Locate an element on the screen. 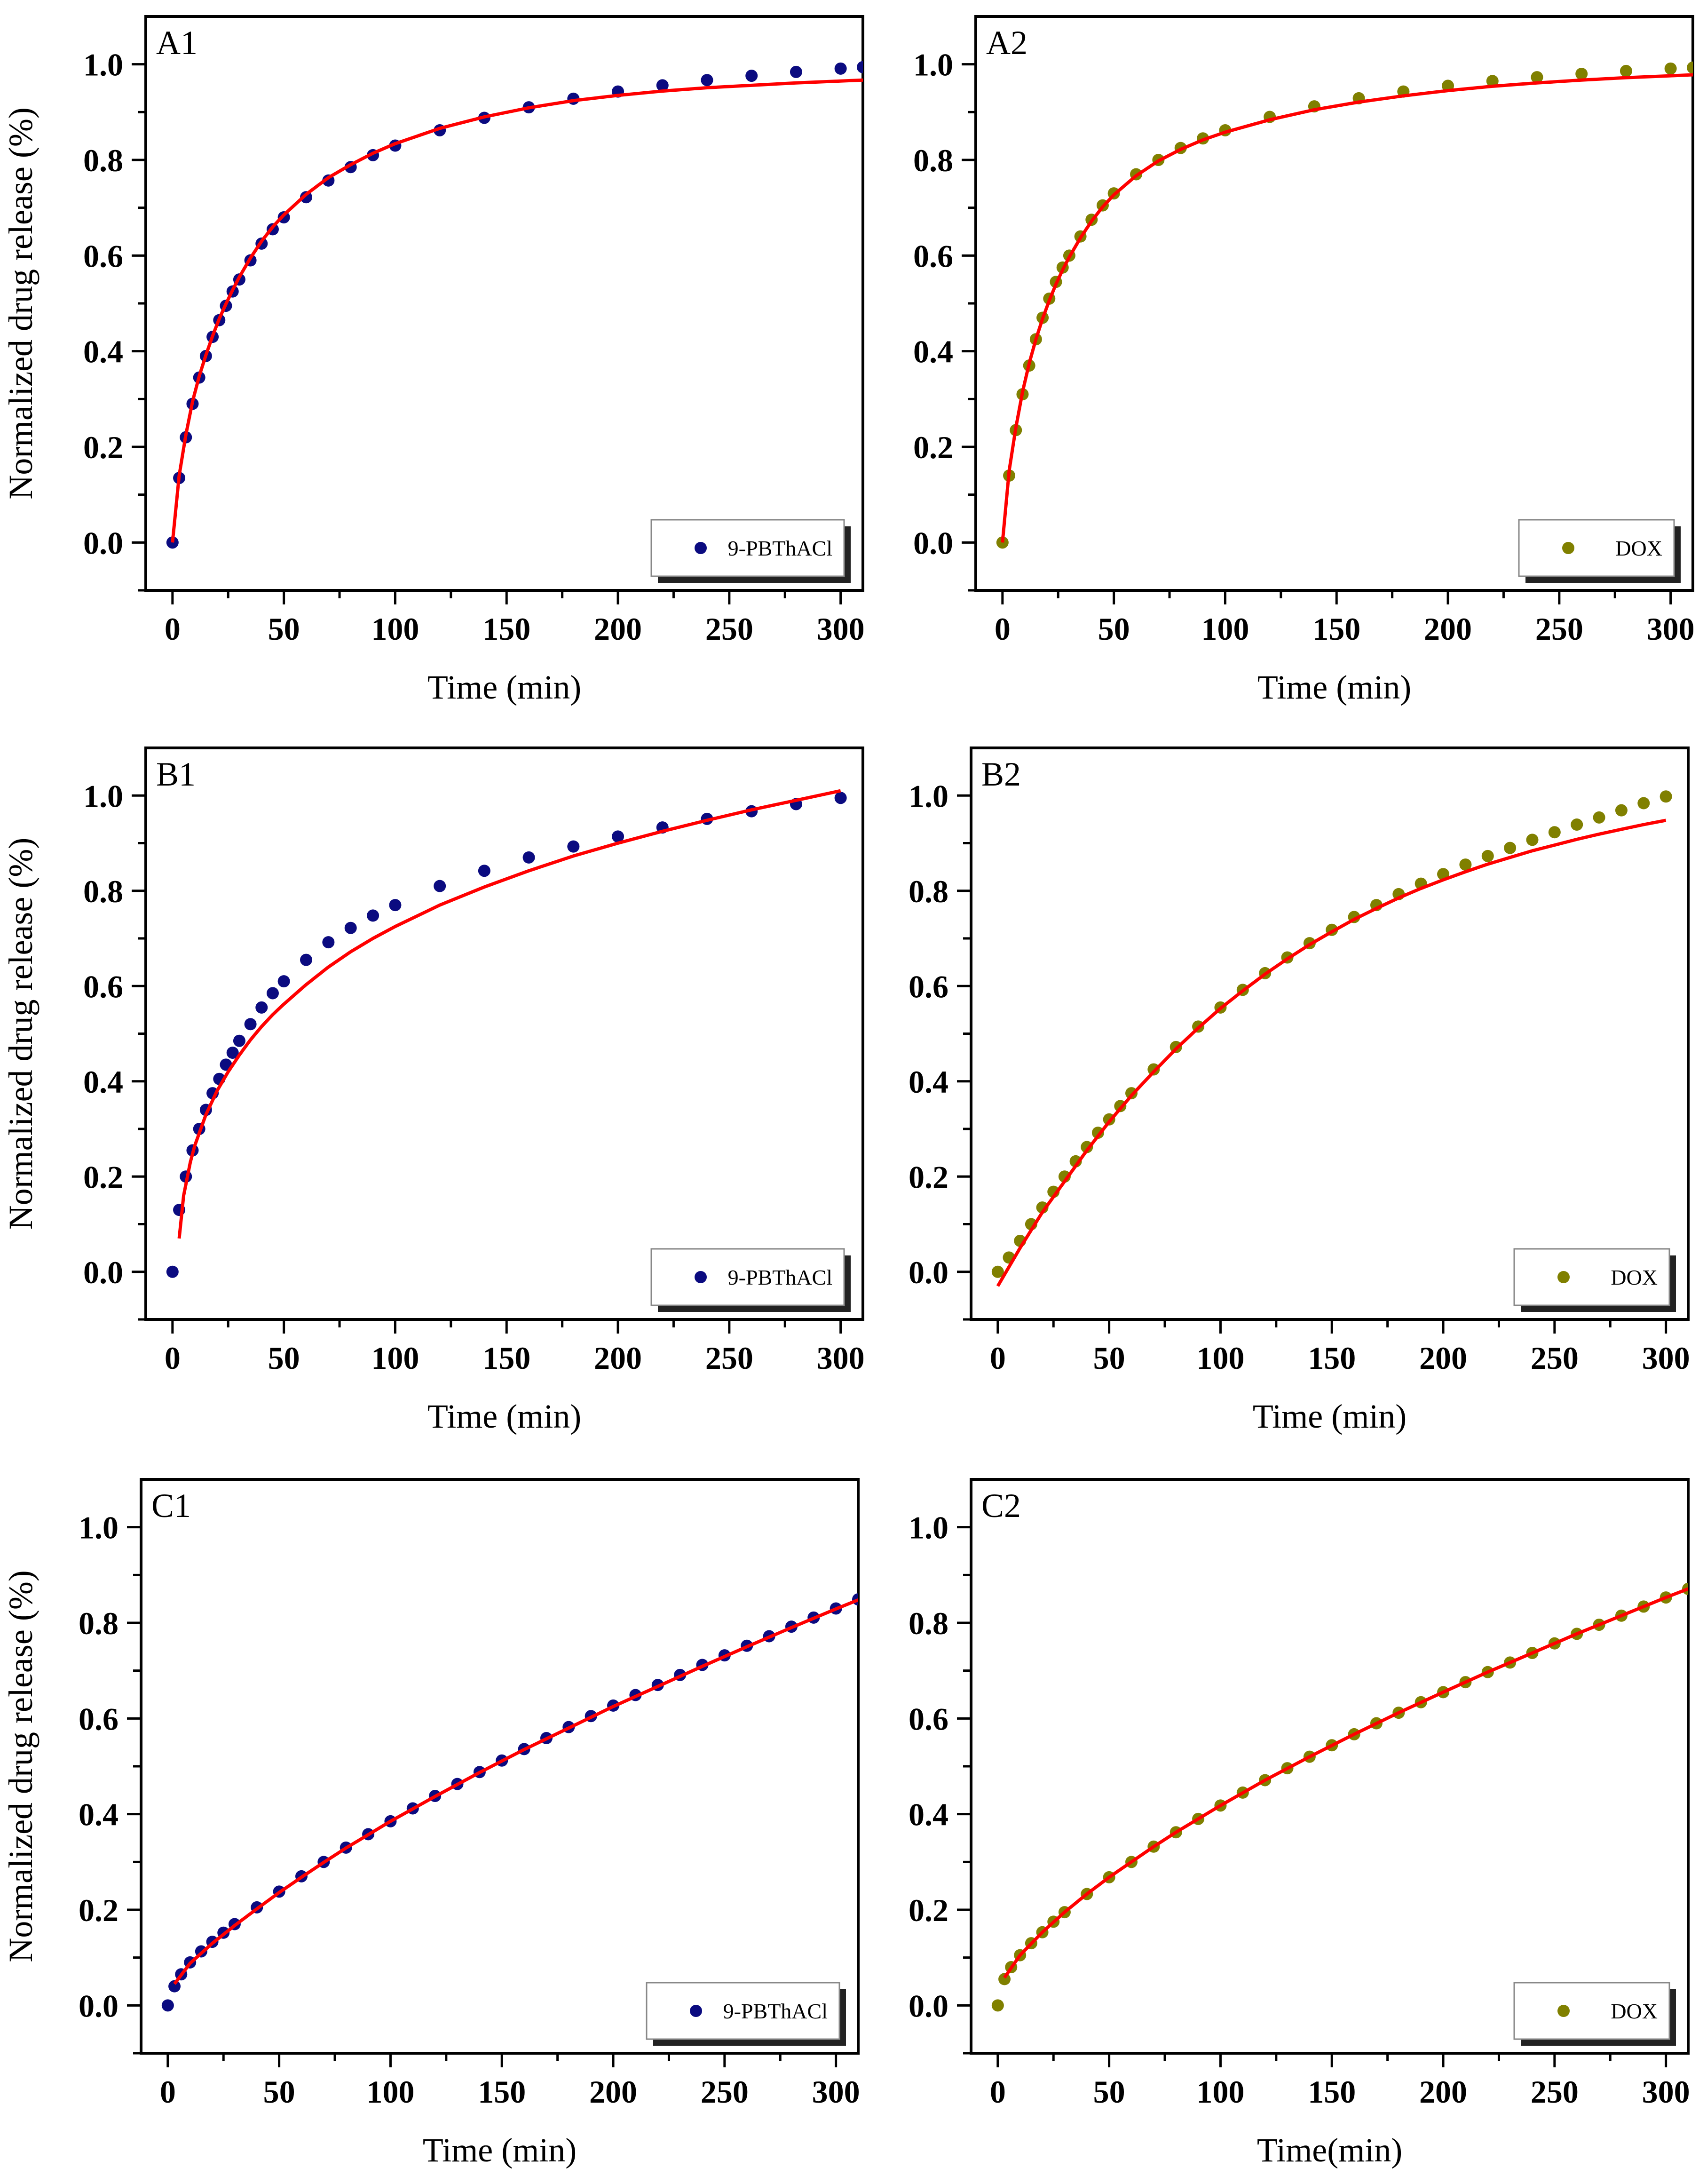 The width and height of the screenshot is (1707, 2184). legend: DOX is located at coordinates (1594, 1280).